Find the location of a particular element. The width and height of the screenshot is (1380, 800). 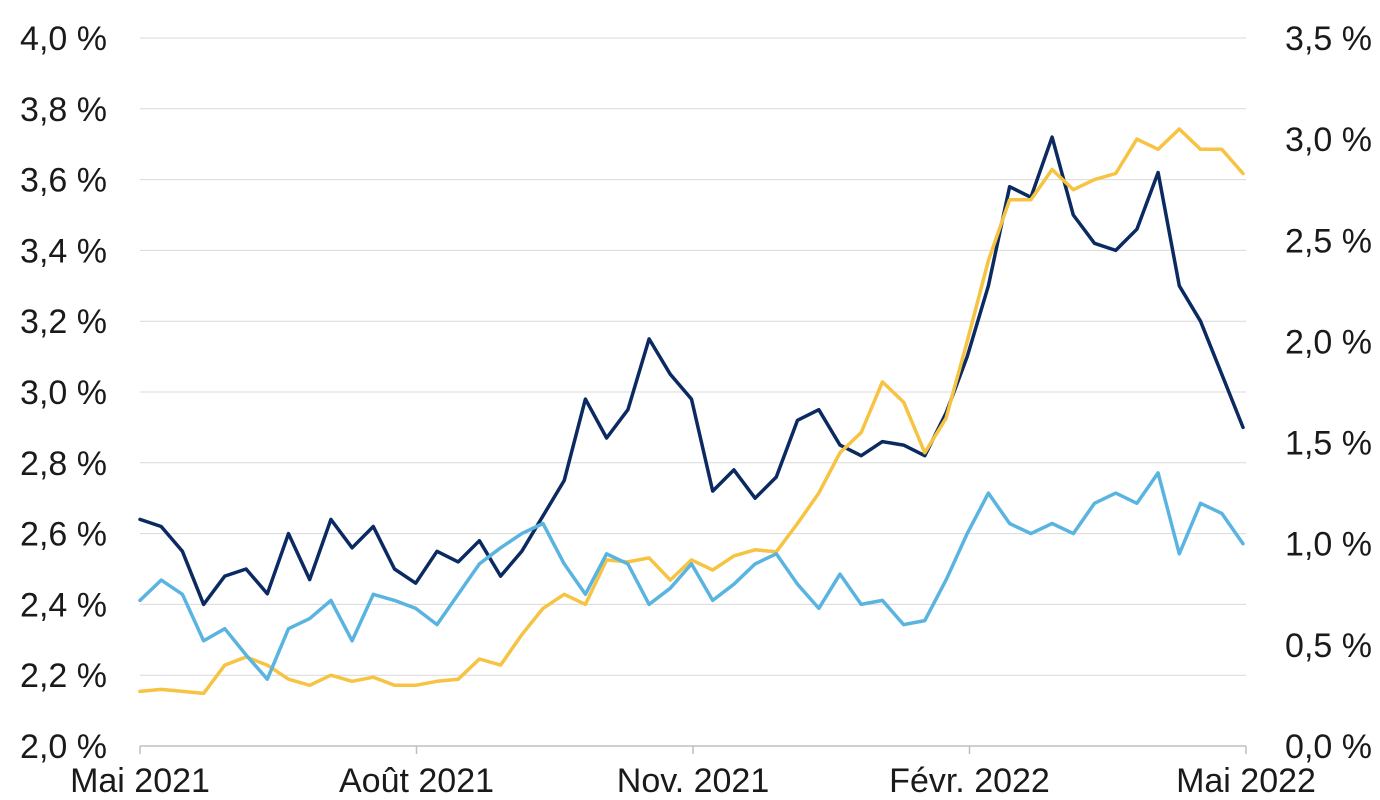

right-y-tick-label: 0,5 % is located at coordinates (1328, 646).